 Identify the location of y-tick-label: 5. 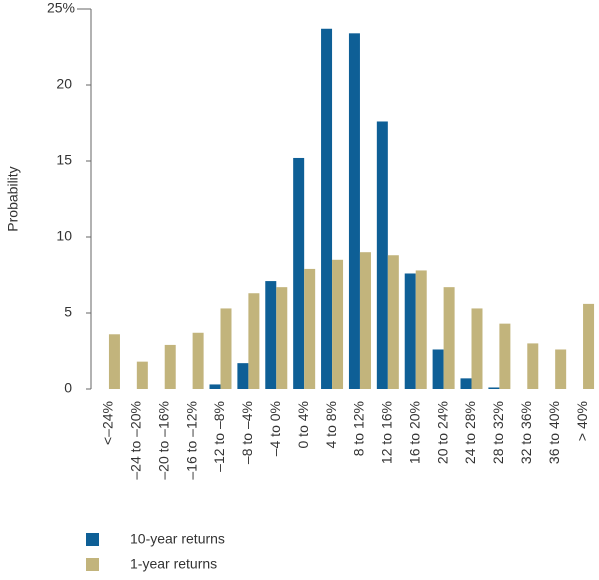
(68, 312).